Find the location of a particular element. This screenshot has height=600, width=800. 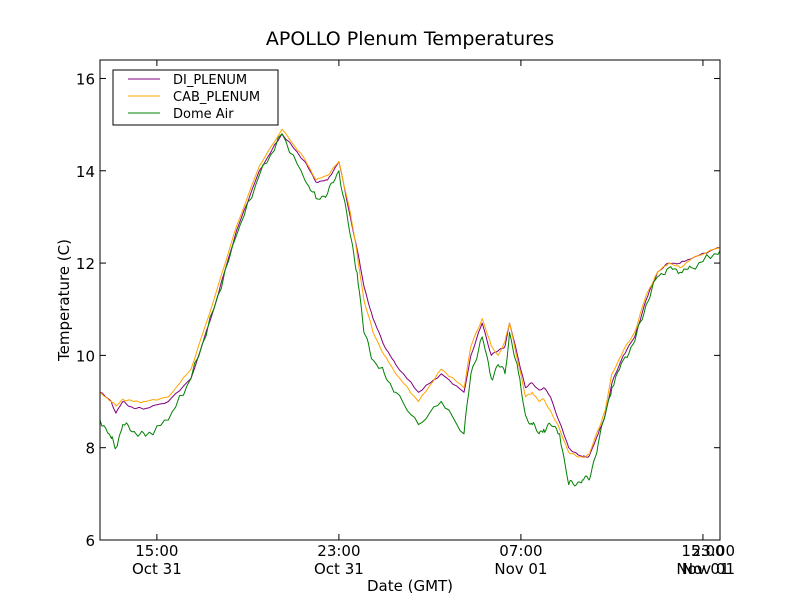

y-axis-label: Temperature (C) is located at coordinates (64, 300).